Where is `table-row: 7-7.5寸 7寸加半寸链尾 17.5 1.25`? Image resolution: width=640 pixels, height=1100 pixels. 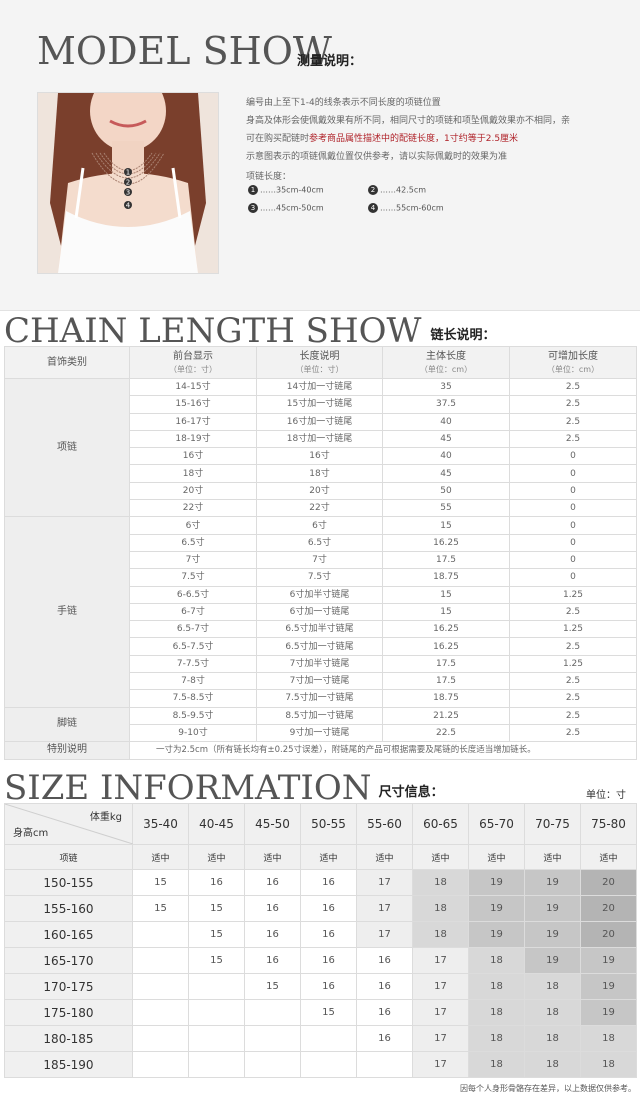 table-row: 7-7.5寸 7寸加半寸链尾 17.5 1.25 is located at coordinates (321, 664).